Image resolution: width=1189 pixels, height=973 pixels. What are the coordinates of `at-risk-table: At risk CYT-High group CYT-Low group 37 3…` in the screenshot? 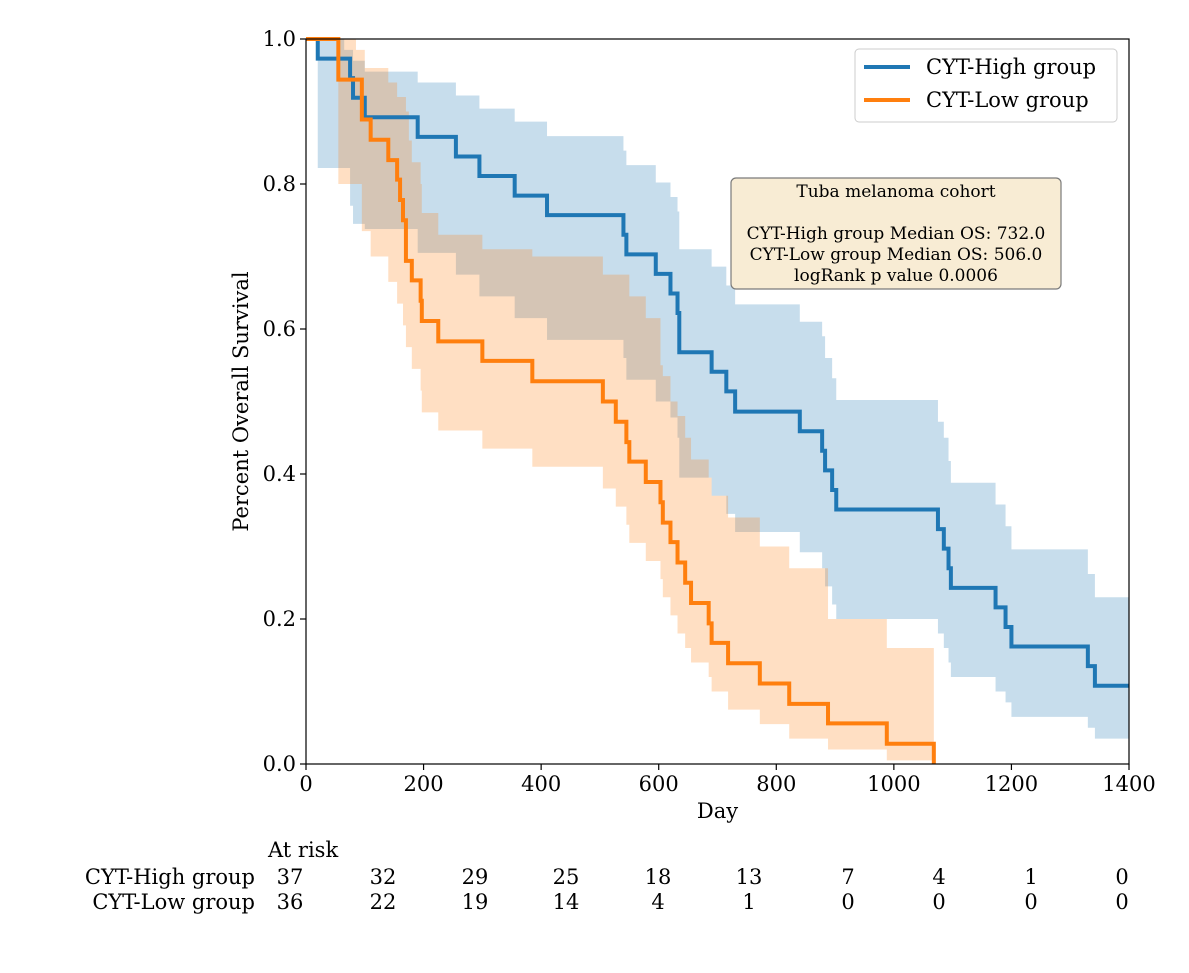 It's located at (607, 876).